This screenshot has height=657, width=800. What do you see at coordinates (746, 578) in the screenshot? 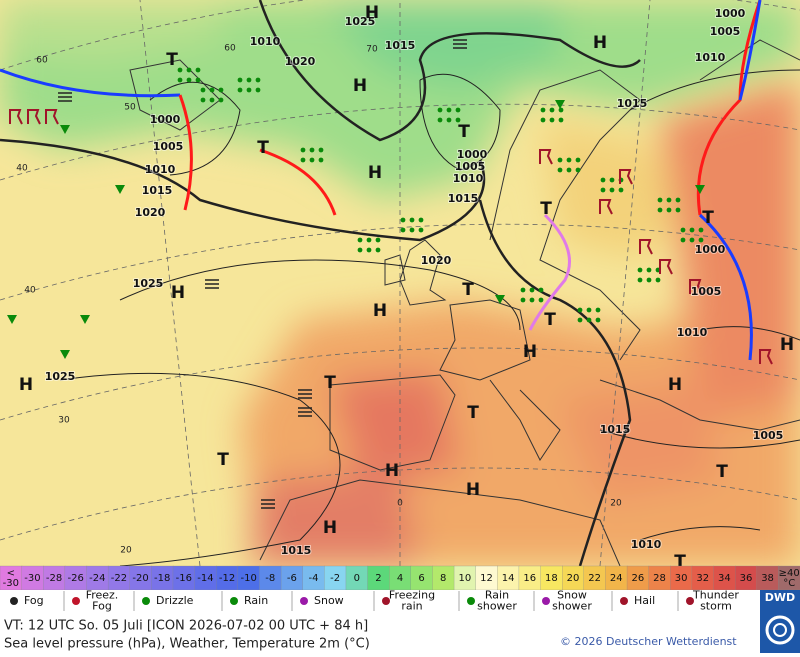
I see `scale-label: 36` at bounding box center [746, 578].